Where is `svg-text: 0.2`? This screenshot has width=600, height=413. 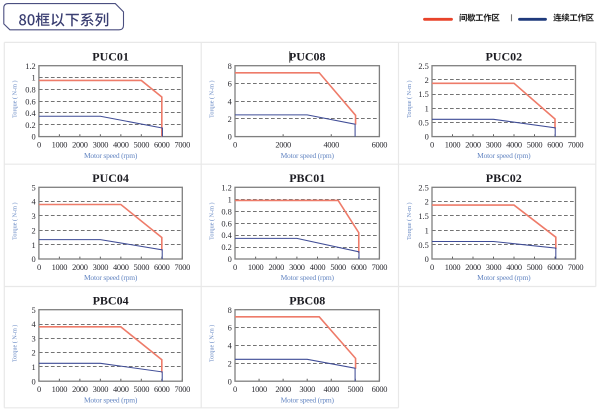 svg-text: 0.2 is located at coordinates (226, 247).